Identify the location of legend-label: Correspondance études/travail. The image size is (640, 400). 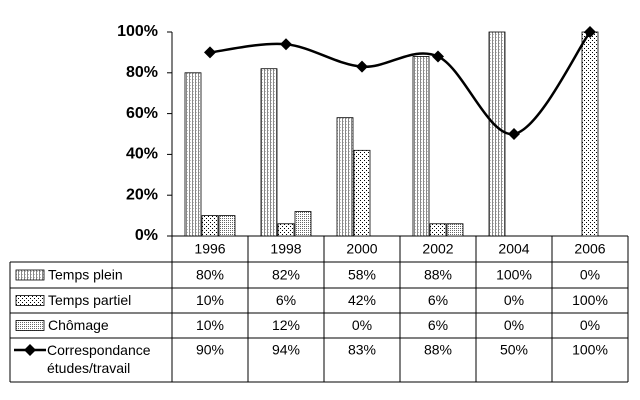
(99, 359).